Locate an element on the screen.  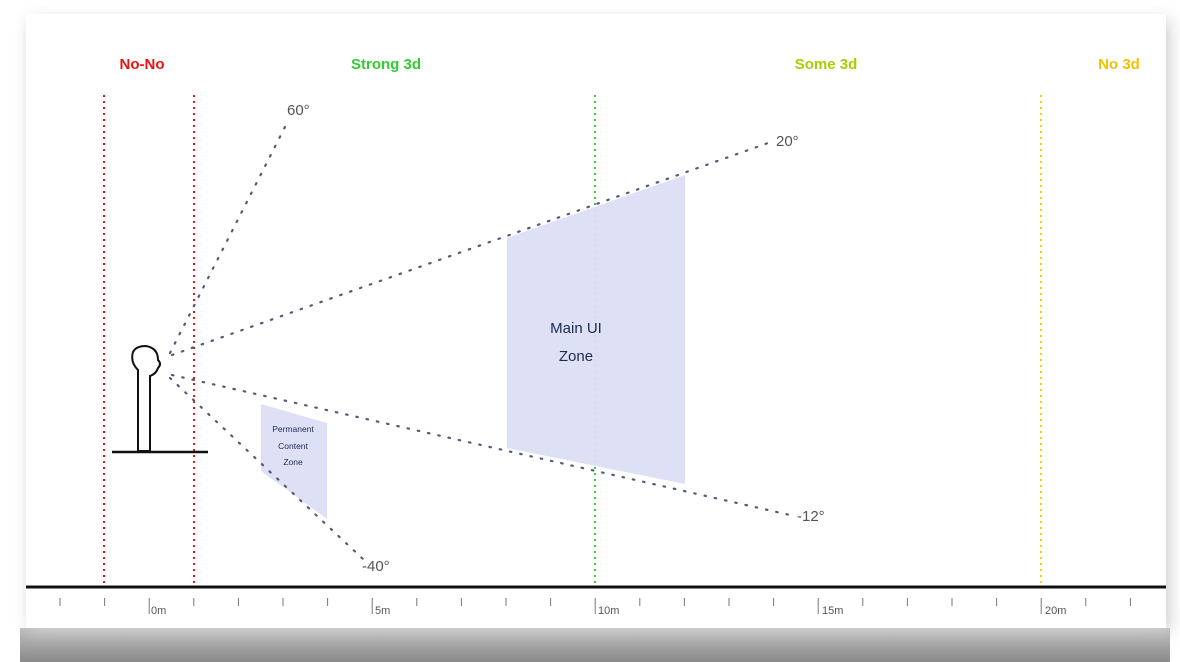
zone-label-some-3d: Some 3d is located at coordinates (826, 64).